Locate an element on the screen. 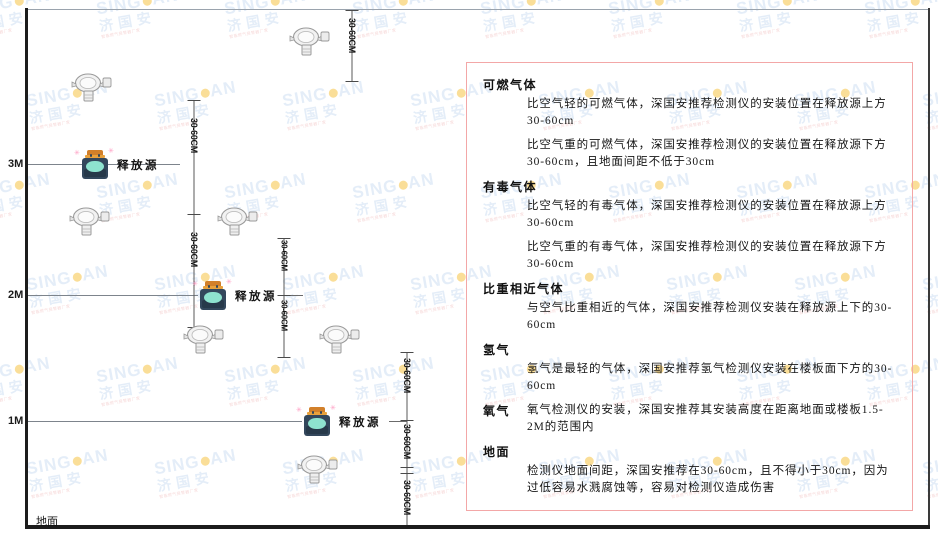  source-eye-left is located at coordinates (209, 286).